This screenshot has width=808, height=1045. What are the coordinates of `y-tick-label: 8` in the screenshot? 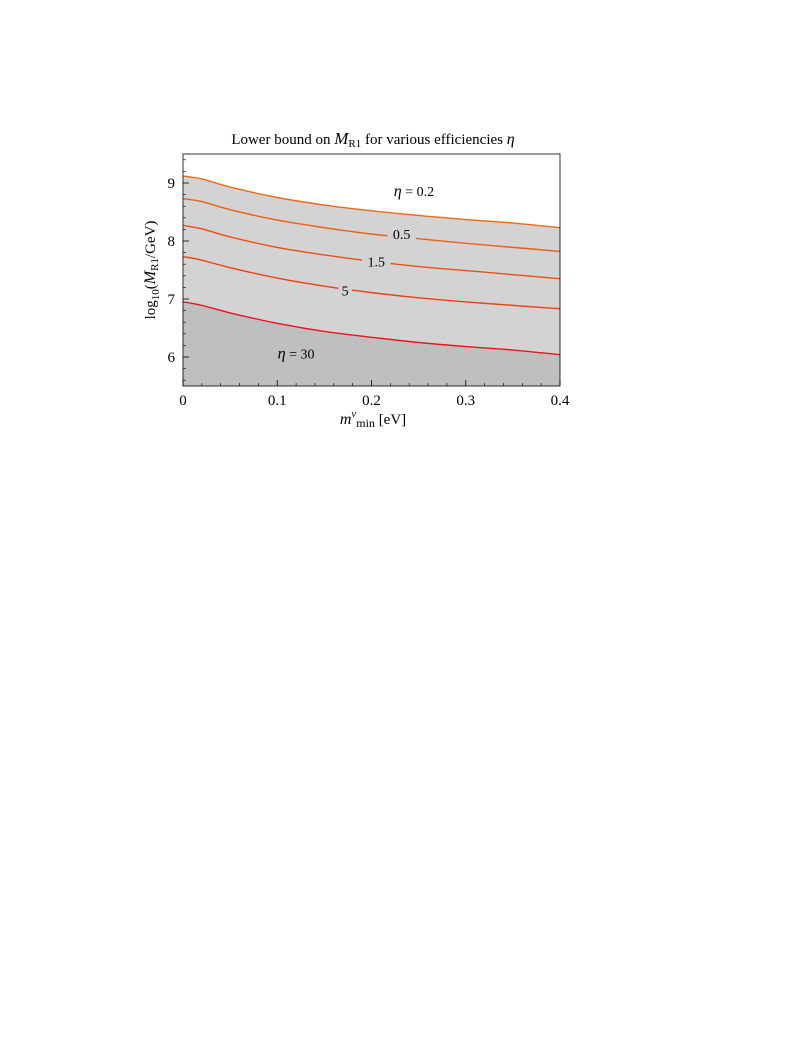 It's located at (172, 242).